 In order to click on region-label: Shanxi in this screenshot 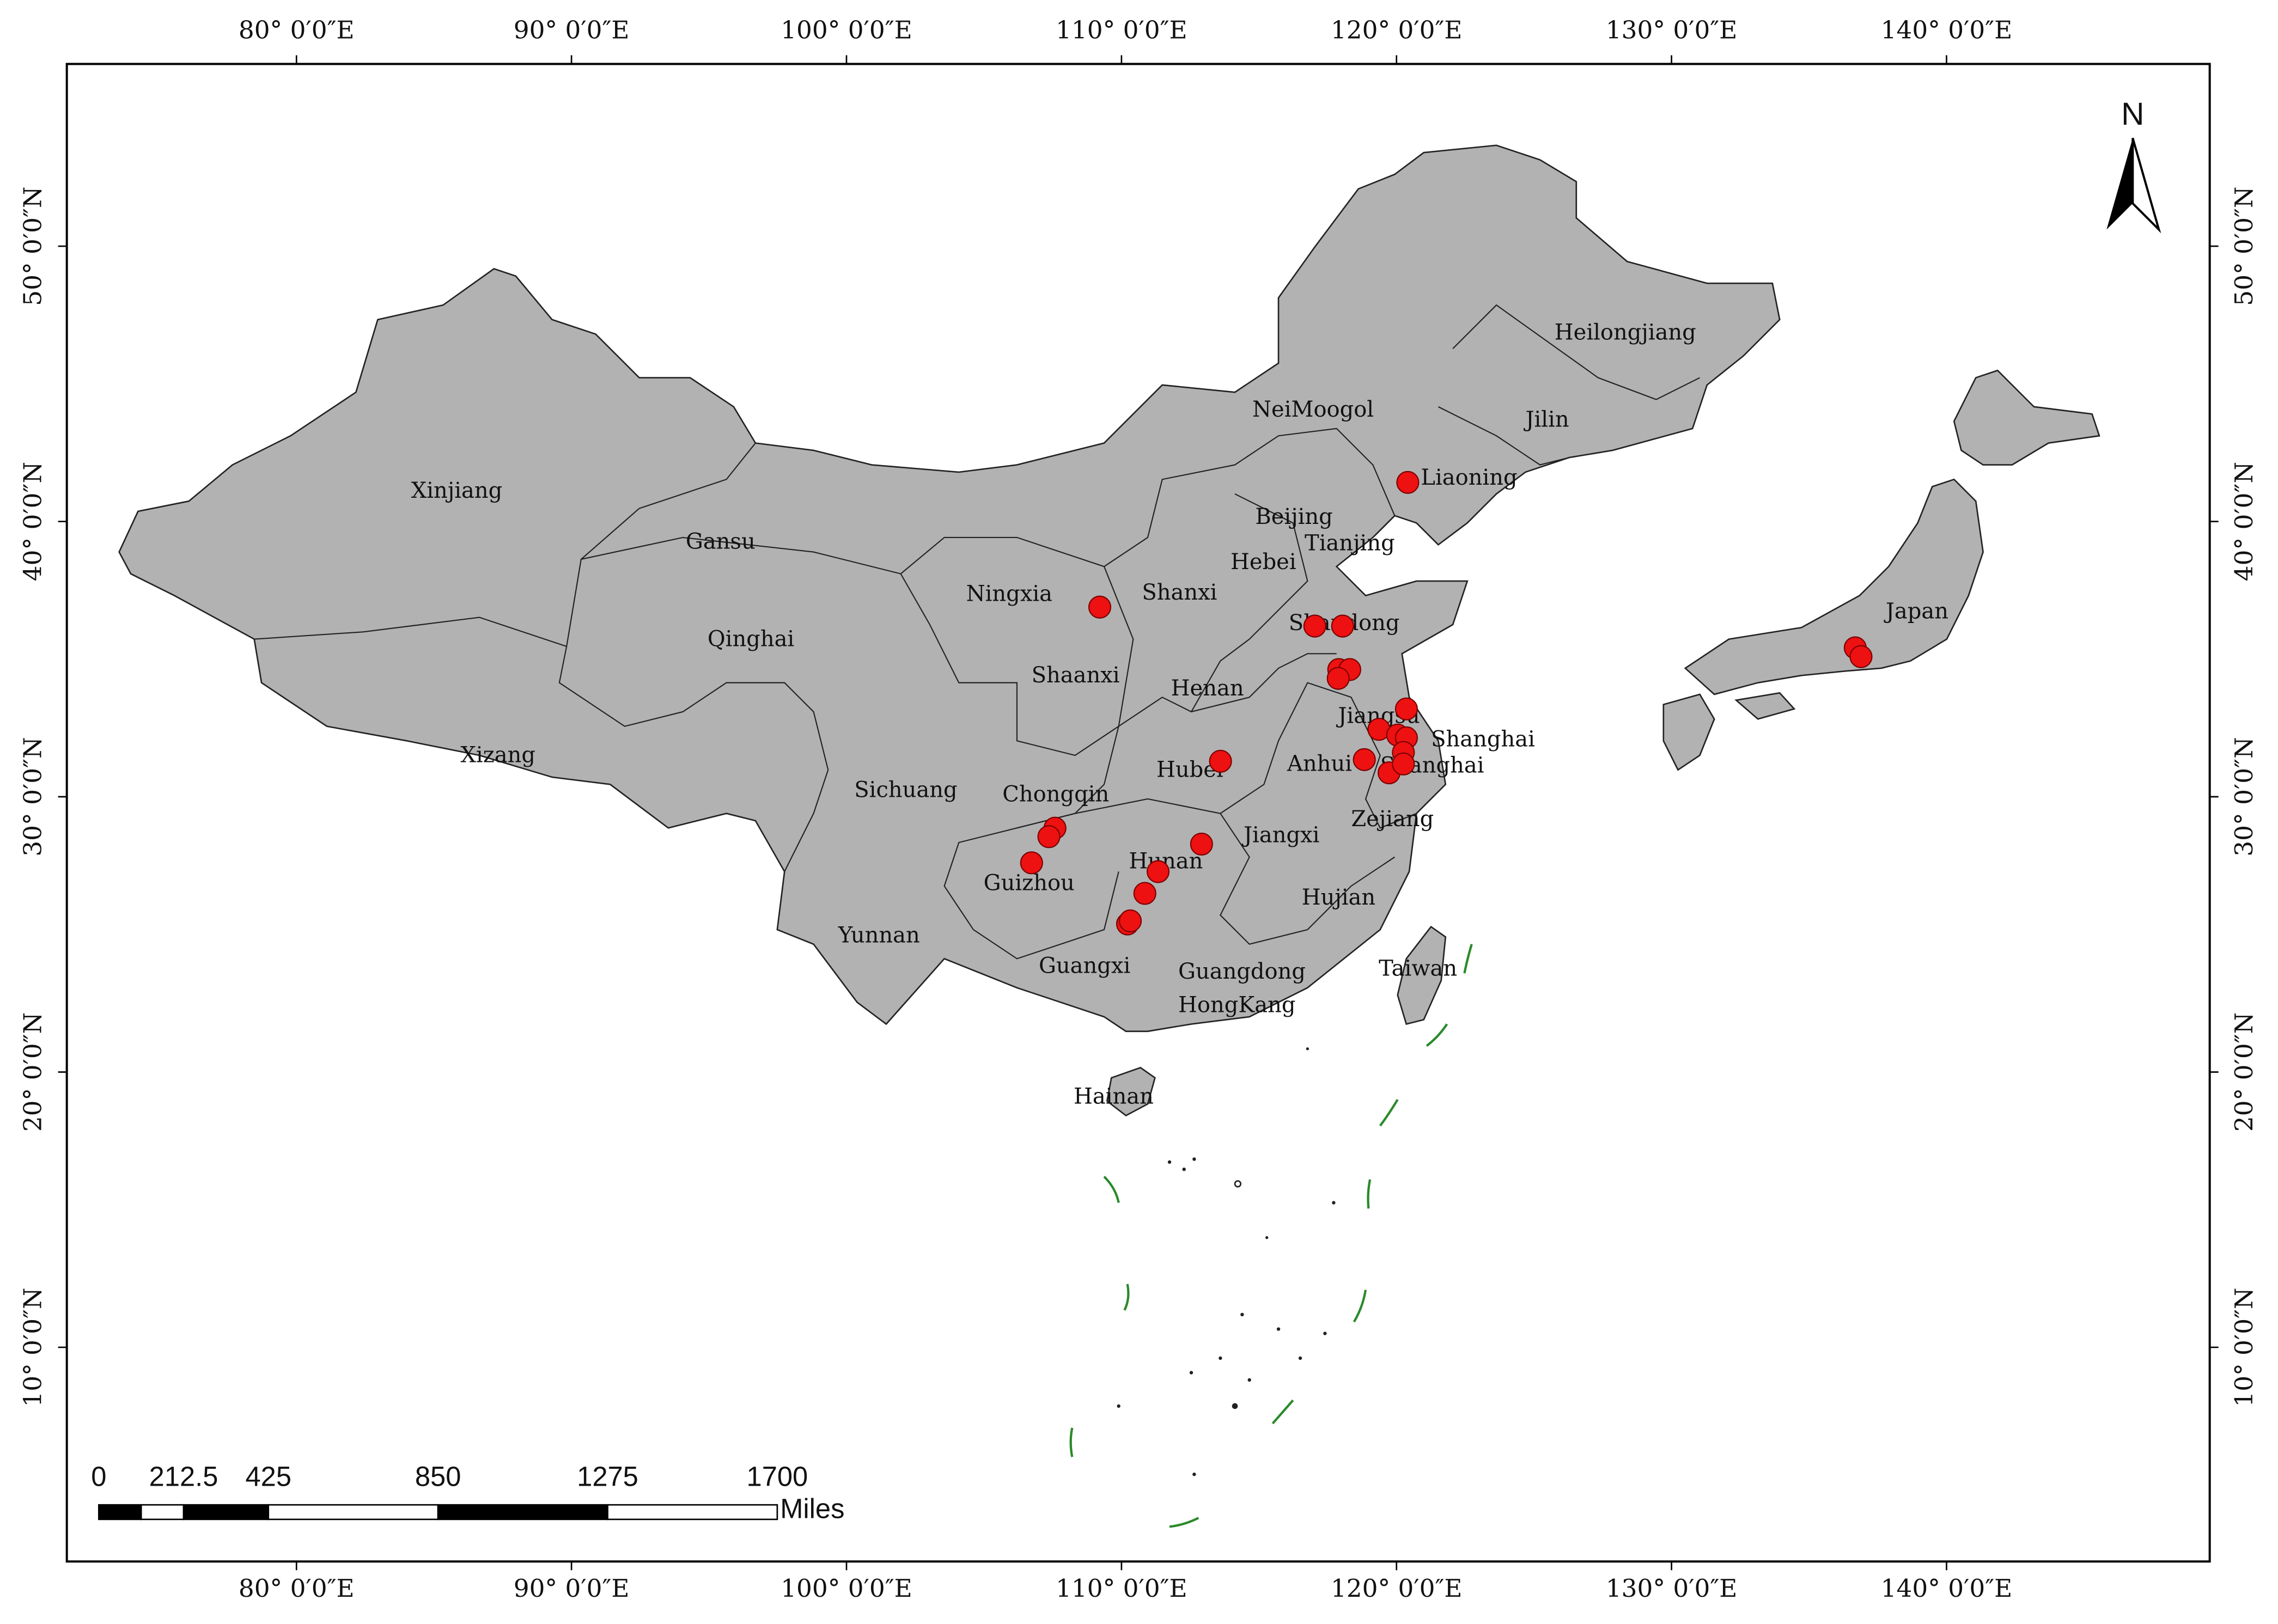, I will do `click(1179, 592)`.